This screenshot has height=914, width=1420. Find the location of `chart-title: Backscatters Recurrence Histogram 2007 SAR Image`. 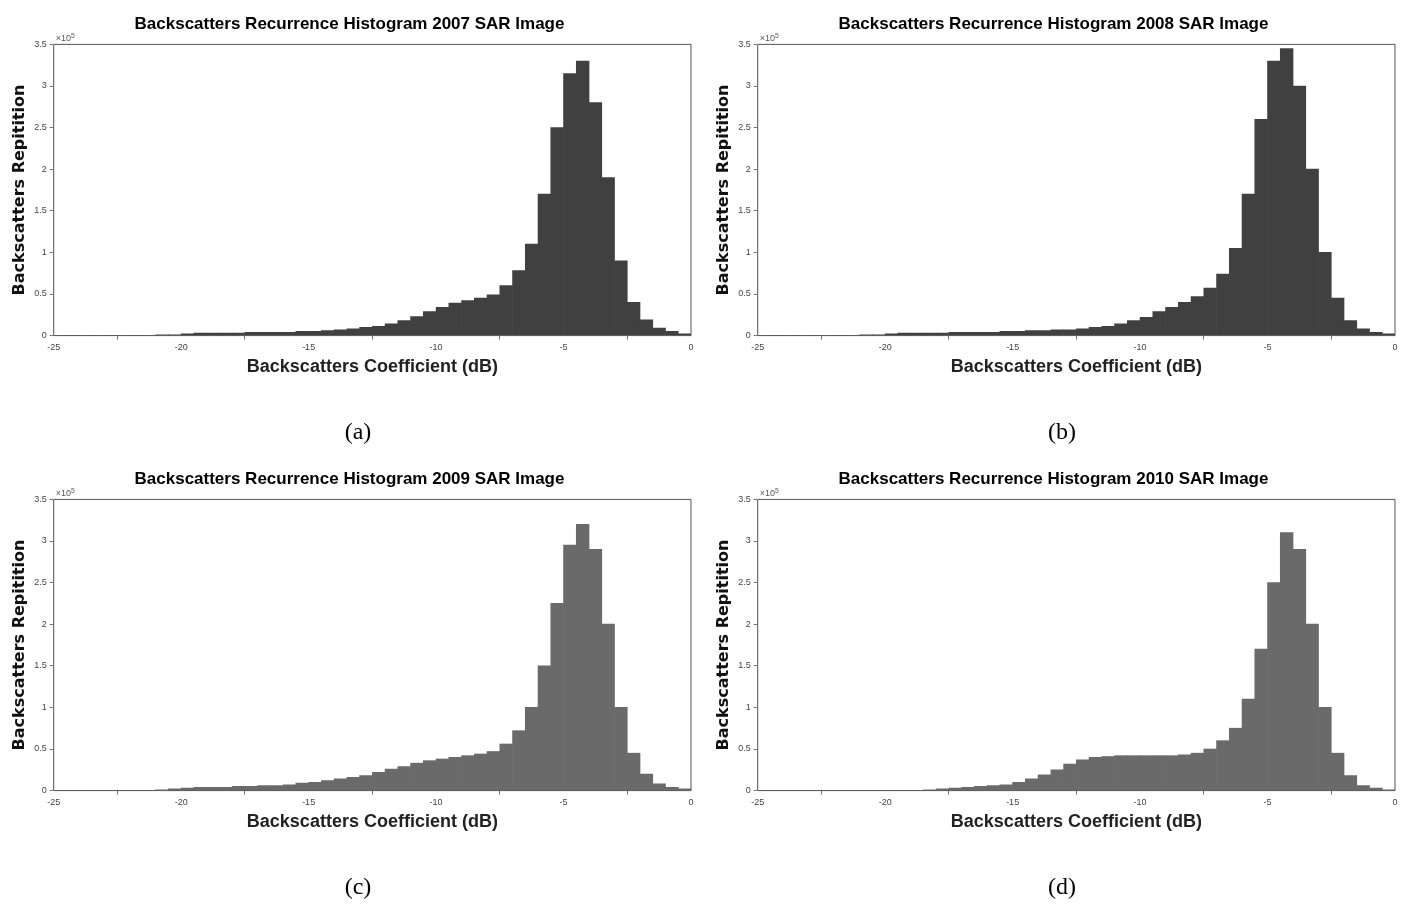

chart-title: Backscatters Recurrence Histogram 2007 SAR Image is located at coordinates (349, 23).